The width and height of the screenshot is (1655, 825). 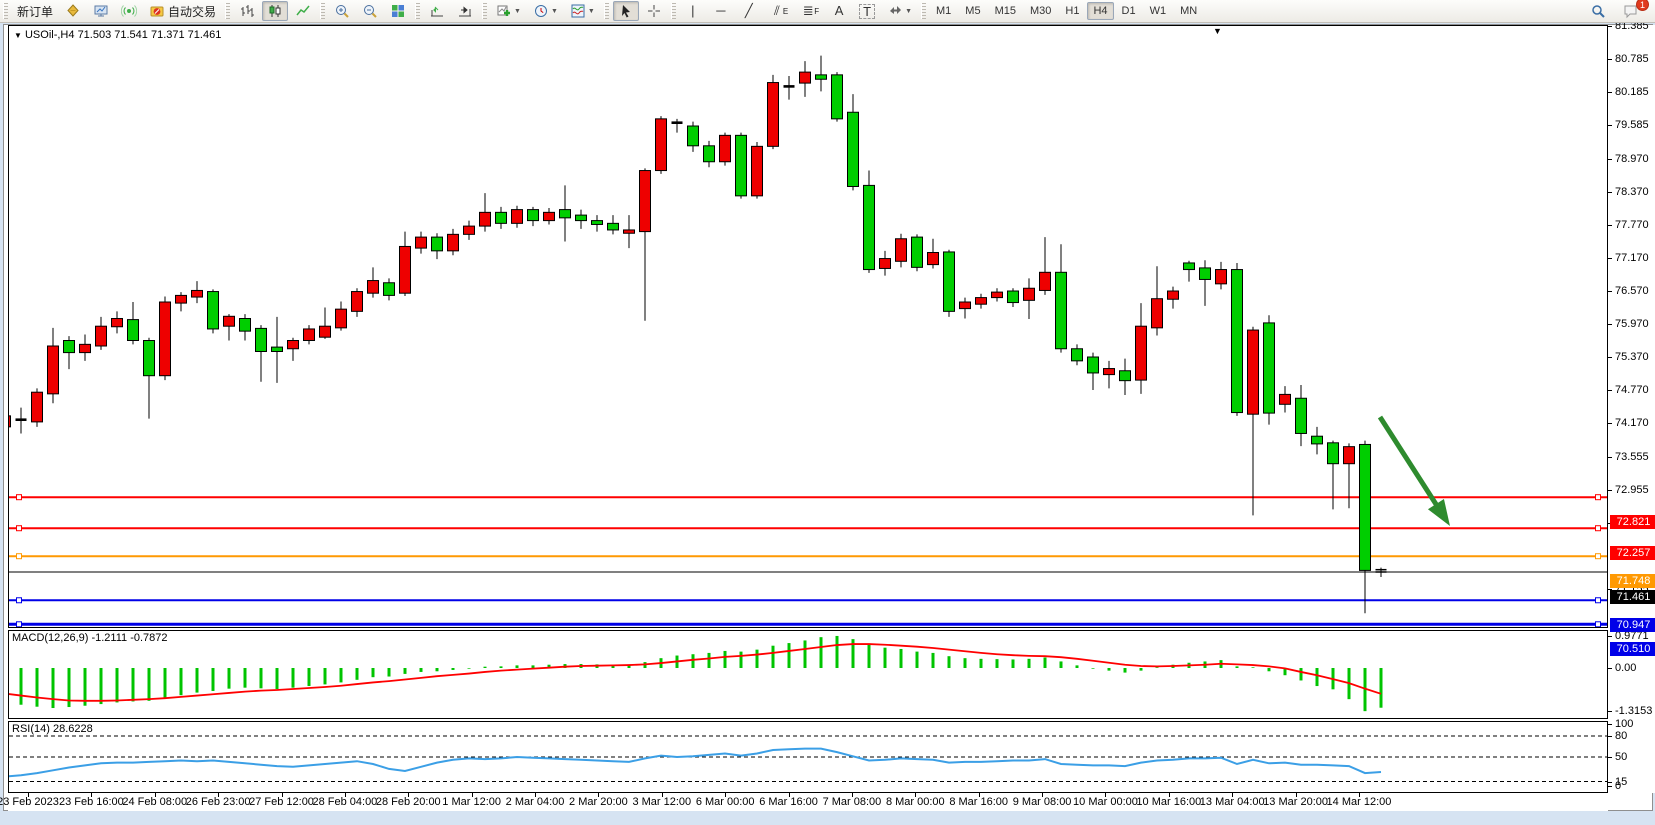 I want to click on timeframe-button-h1: H1, so click(x=1072, y=11).